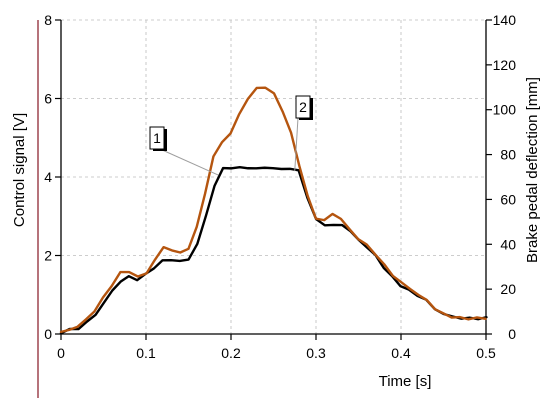 This screenshot has height=400, width=550. What do you see at coordinates (401, 353) in the screenshot?
I see `x-tick-label-4: 0.4` at bounding box center [401, 353].